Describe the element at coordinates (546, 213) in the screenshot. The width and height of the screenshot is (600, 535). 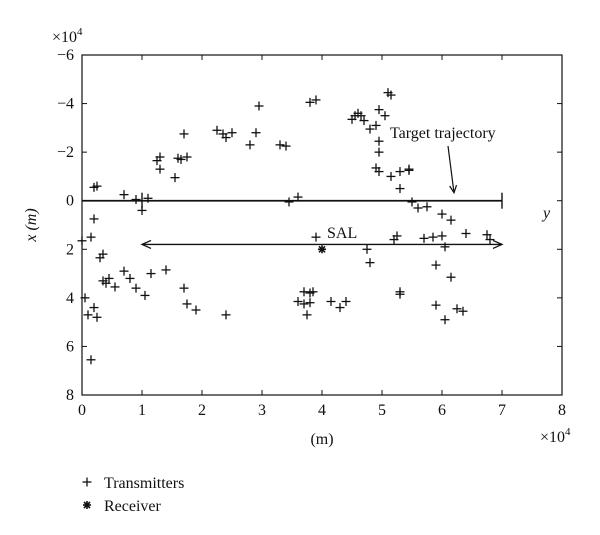
I see `y-axis-tag: y` at that location.